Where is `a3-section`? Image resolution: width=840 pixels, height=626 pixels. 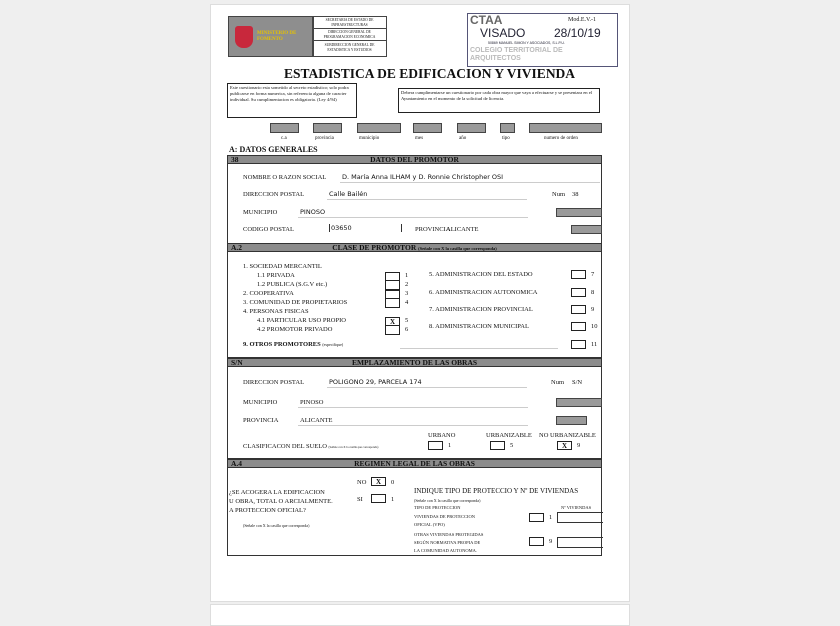 a3-section is located at coordinates (414, 413).